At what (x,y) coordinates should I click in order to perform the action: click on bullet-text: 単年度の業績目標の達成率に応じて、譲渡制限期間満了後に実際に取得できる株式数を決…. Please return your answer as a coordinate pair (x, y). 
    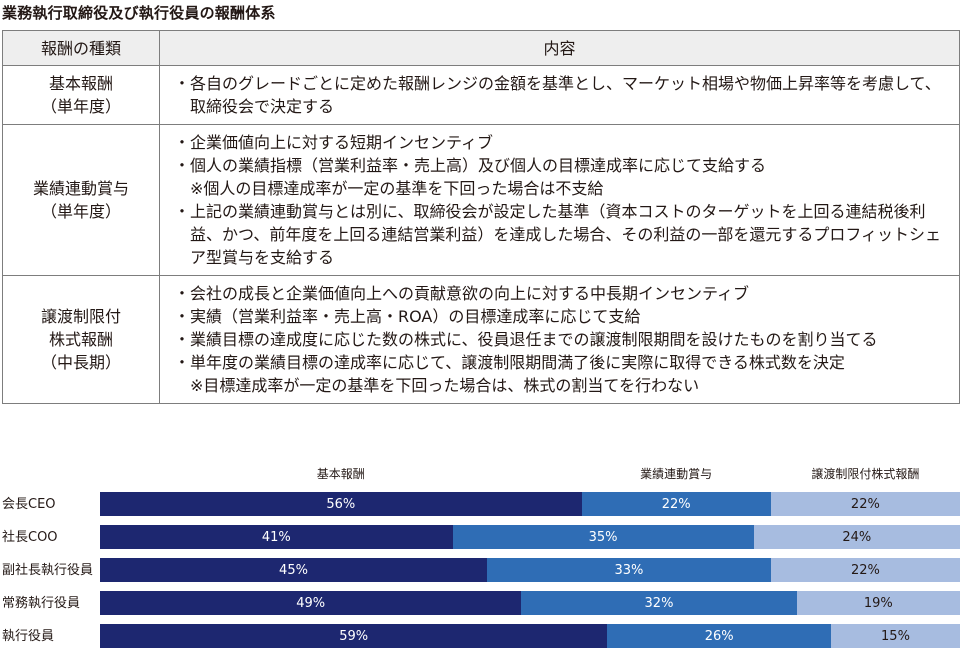
    Looking at the image, I should click on (517, 362).